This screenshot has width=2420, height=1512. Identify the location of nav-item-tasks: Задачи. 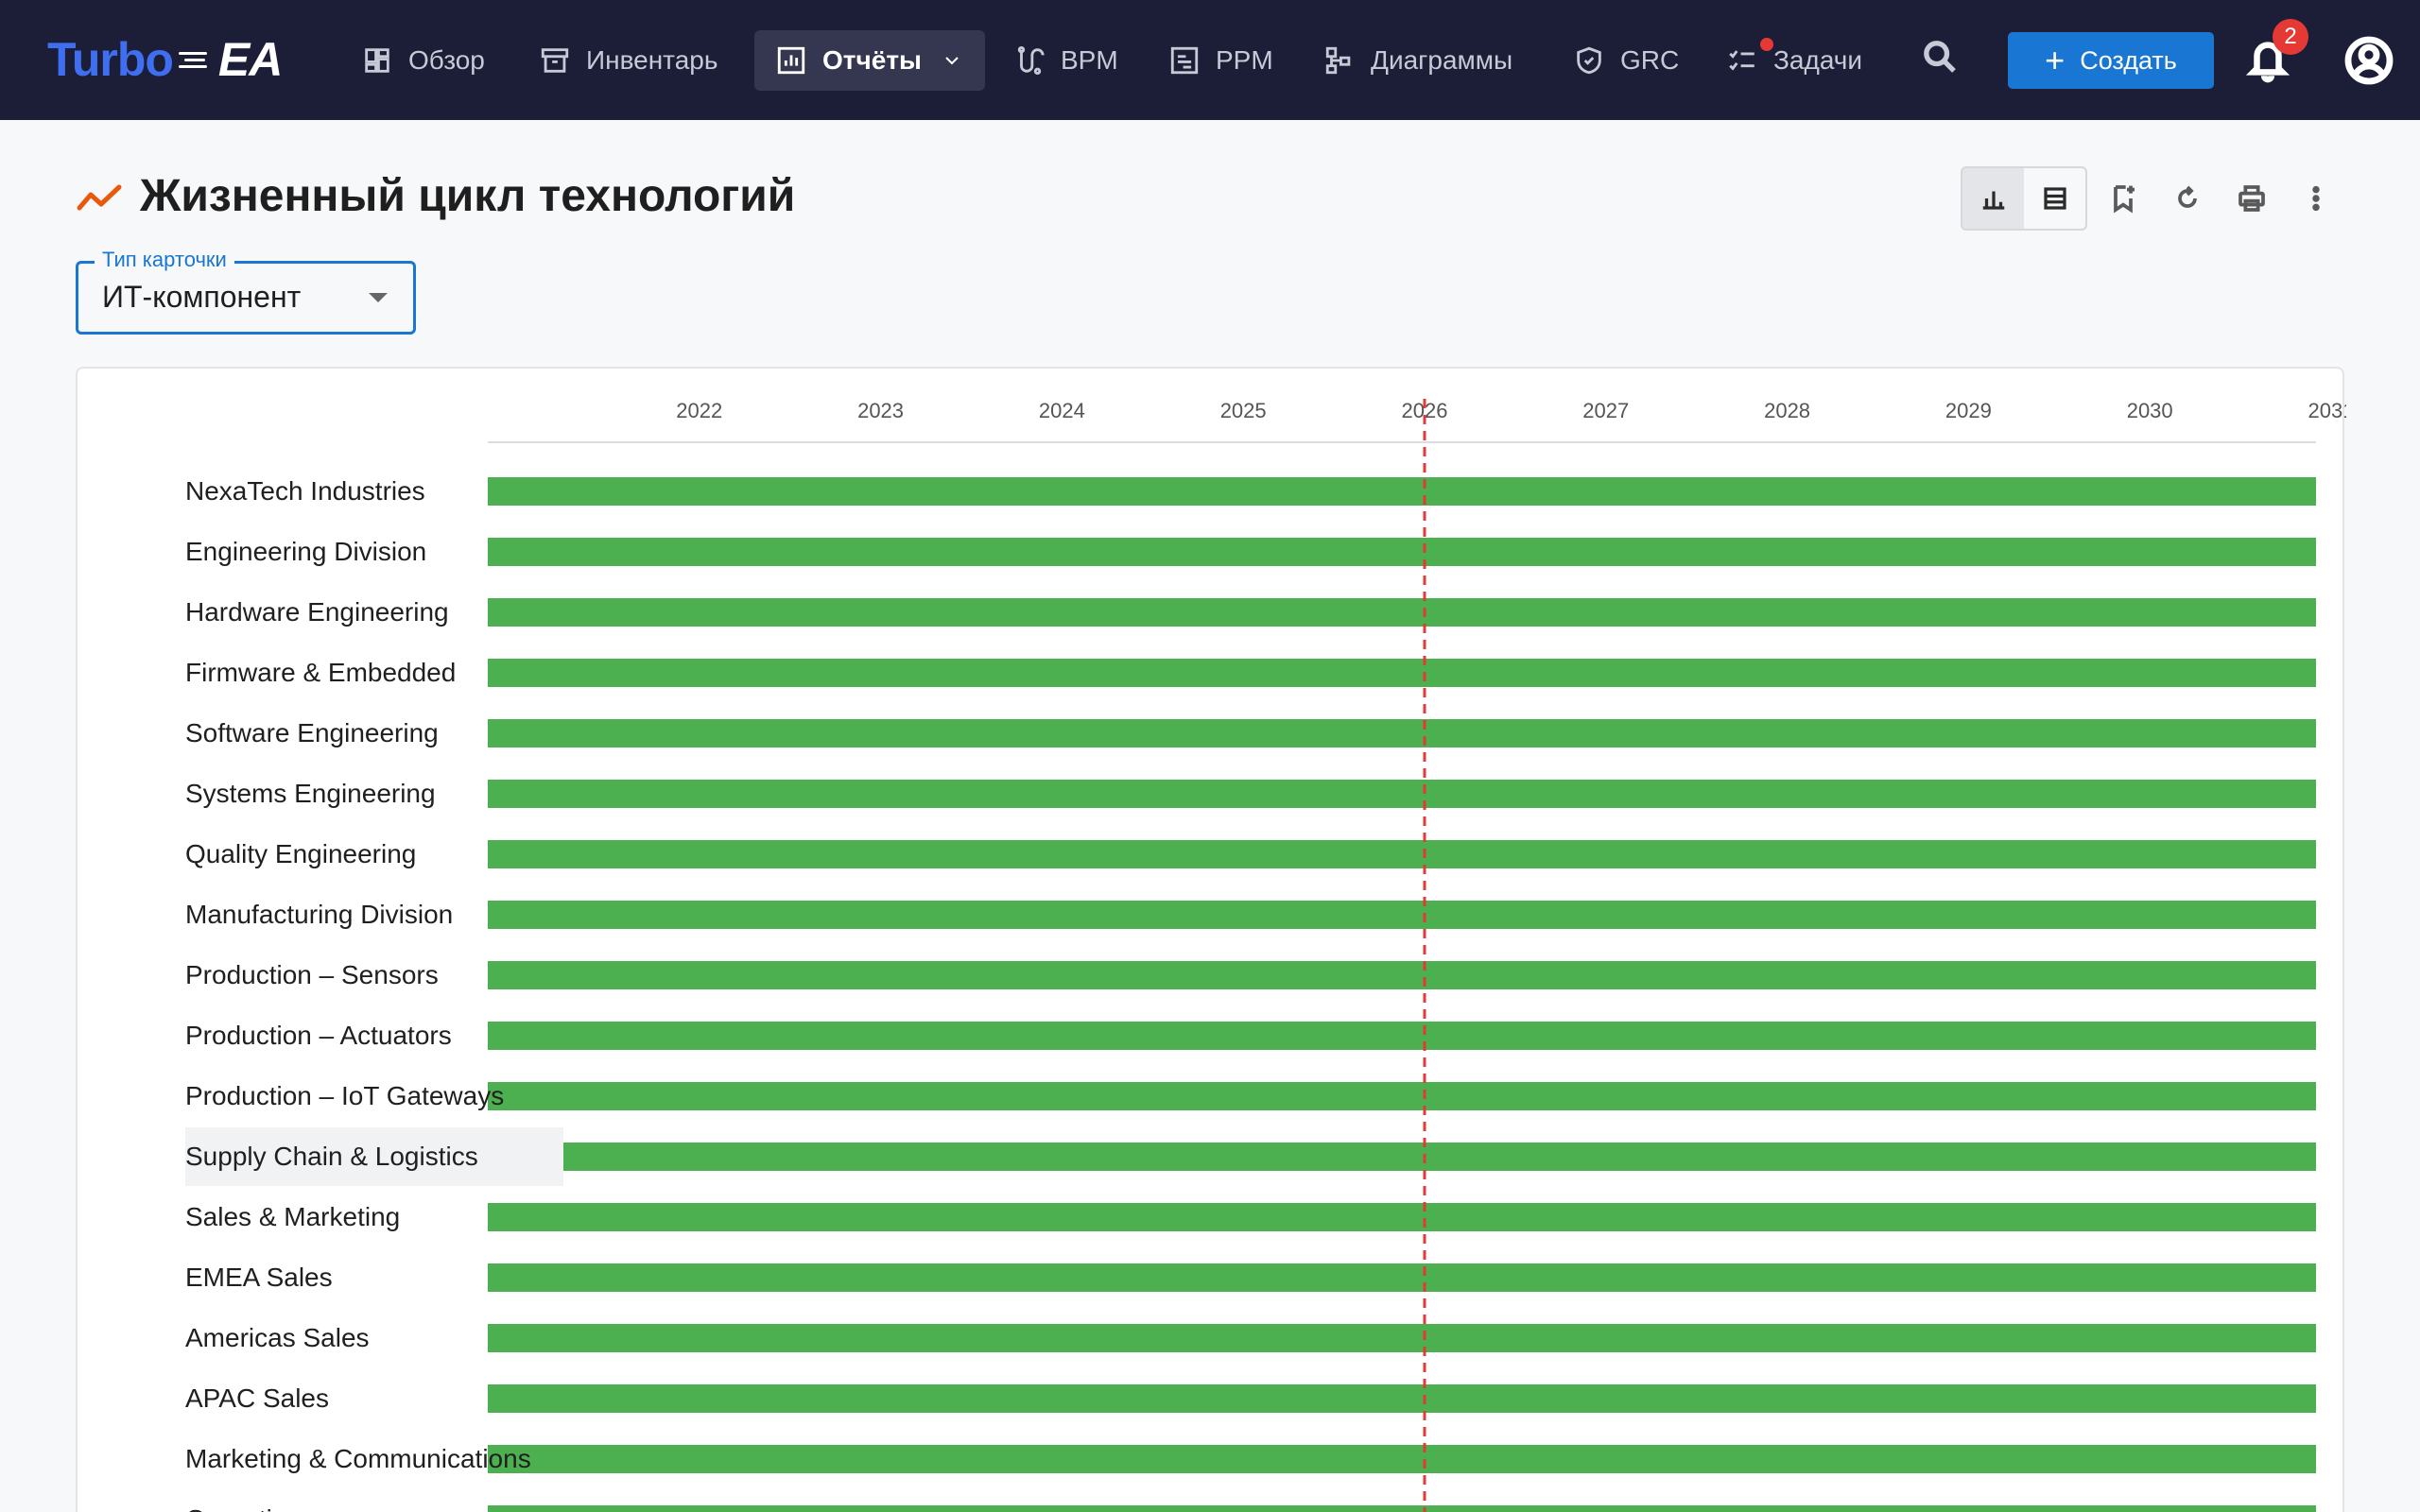
(1794, 60).